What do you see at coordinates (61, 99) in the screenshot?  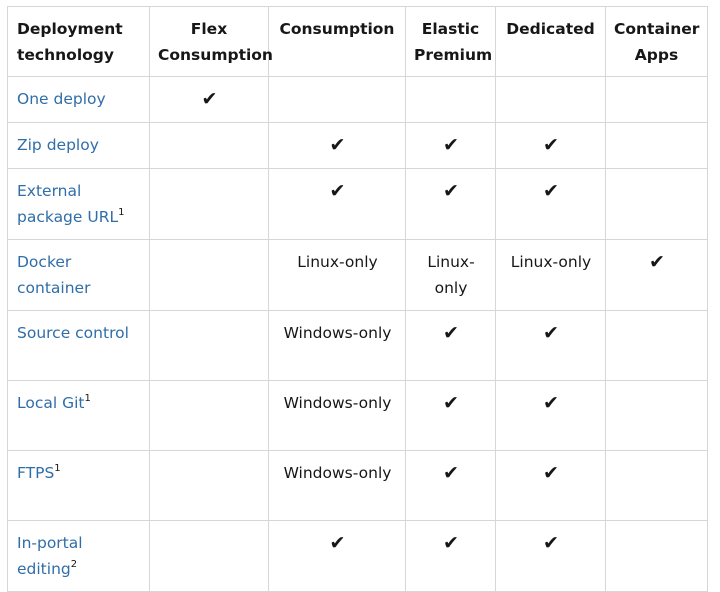 I see `deployment-link: One deploy` at bounding box center [61, 99].